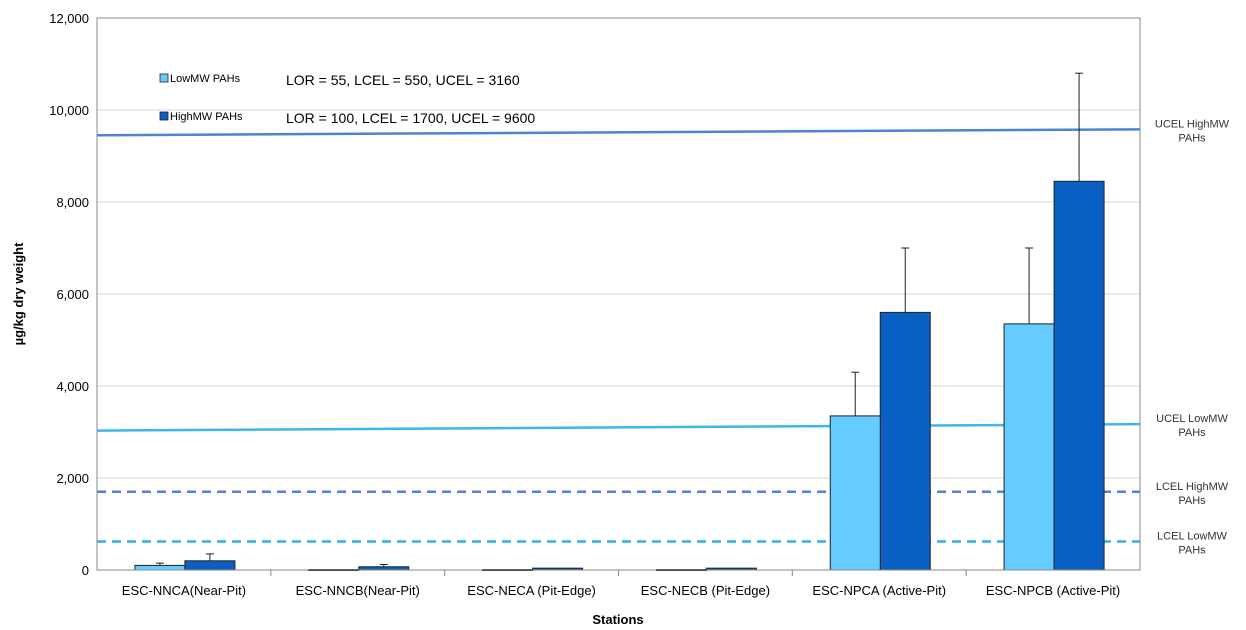  Describe the element at coordinates (410, 118) in the screenshot. I see `legend-note: LOR = 100, LCEL = 1700, UCEL = 9600` at that location.